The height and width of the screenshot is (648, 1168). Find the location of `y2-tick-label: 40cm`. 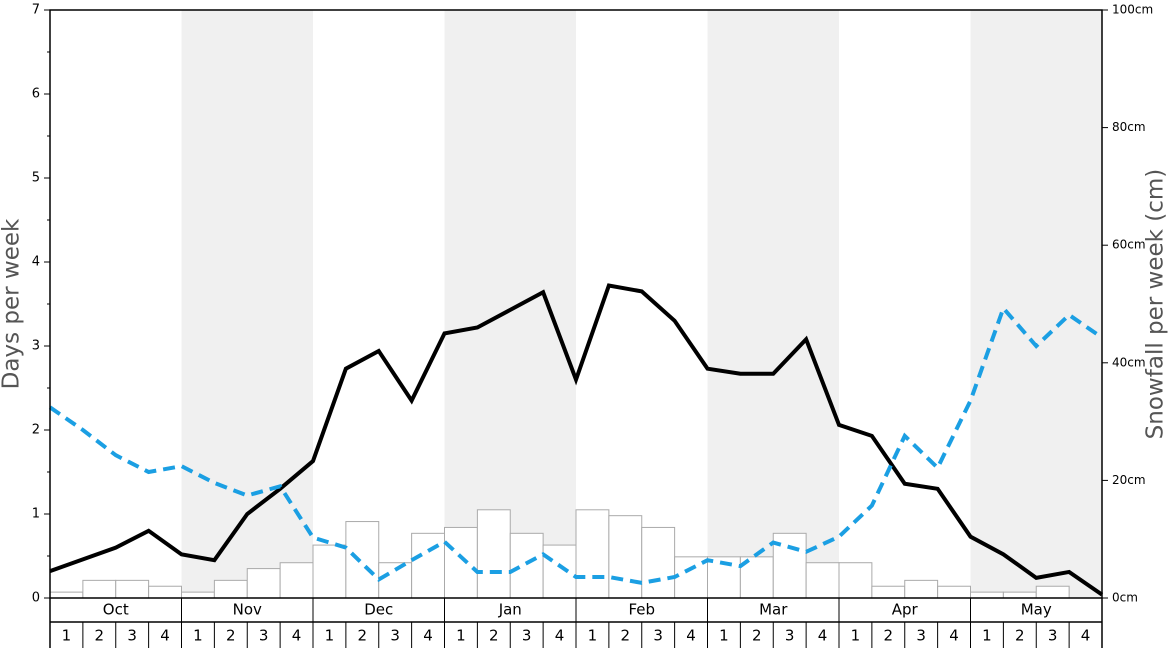

y2-tick-label: 40cm is located at coordinates (1129, 362).